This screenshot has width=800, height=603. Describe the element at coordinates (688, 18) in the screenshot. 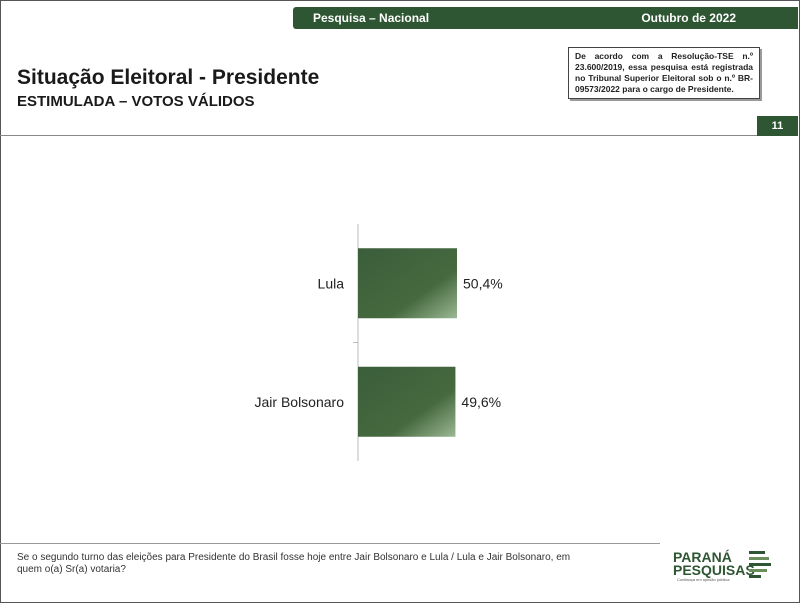

I see `survey-date-label: Outubro de 2022` at that location.